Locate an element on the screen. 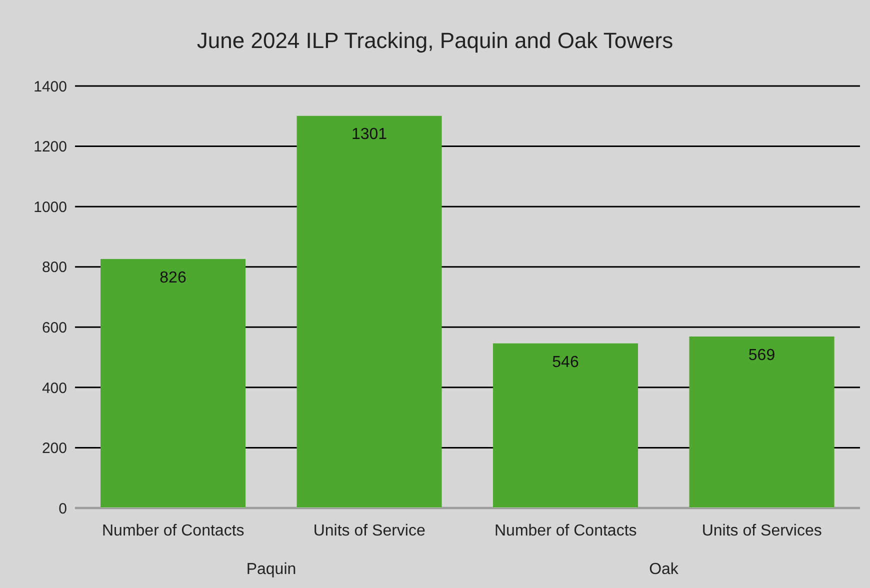 This screenshot has width=870, height=588. data-label: 826 is located at coordinates (173, 277).